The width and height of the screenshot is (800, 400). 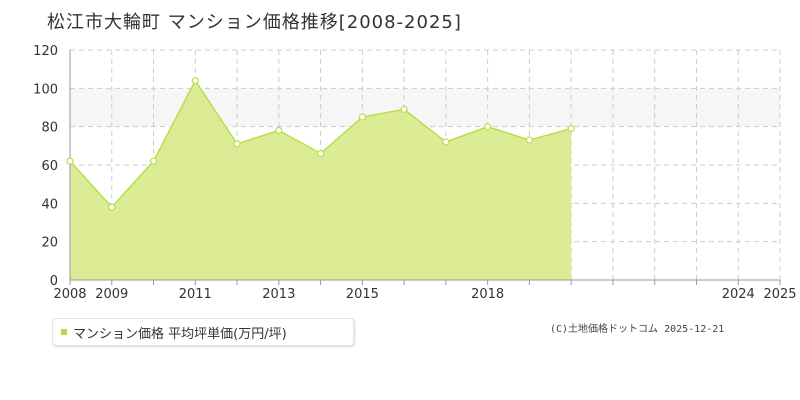 What do you see at coordinates (111, 294) in the screenshot?
I see `x-tick-label: 2009` at bounding box center [111, 294].